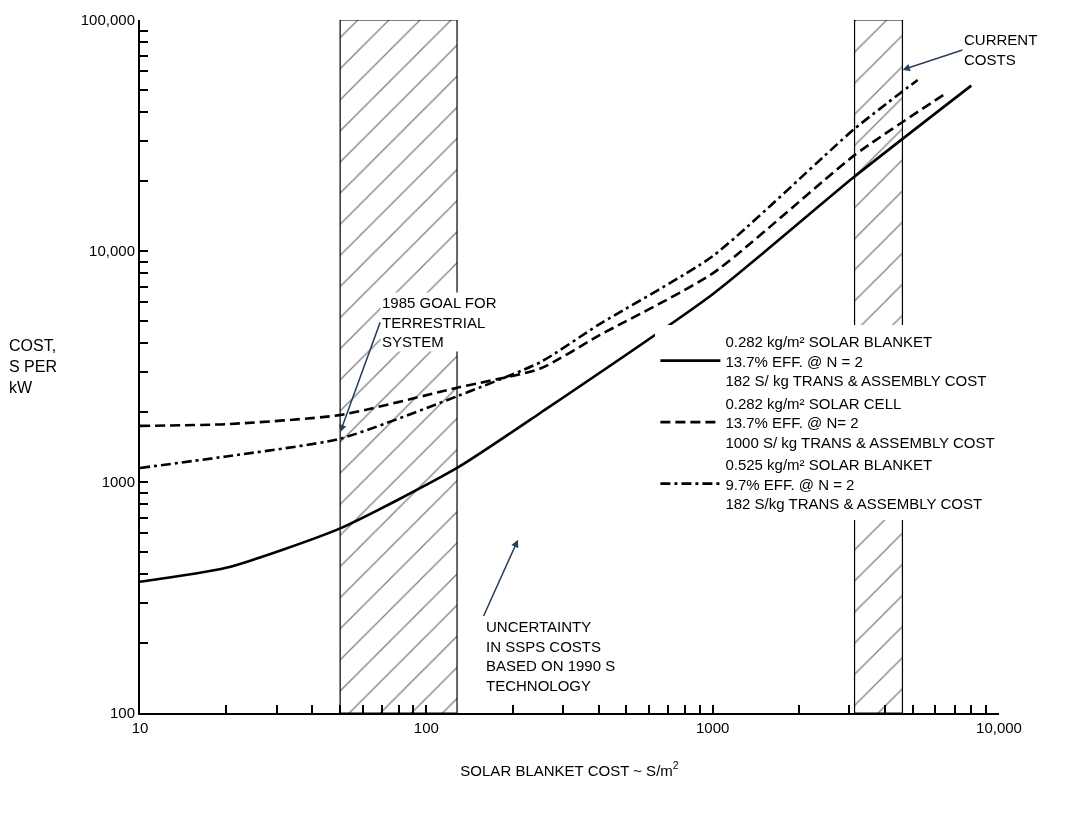 This screenshot has height=813, width=1079. Describe the element at coordinates (426, 727) in the screenshot. I see `x-tick-label: 100` at that location.